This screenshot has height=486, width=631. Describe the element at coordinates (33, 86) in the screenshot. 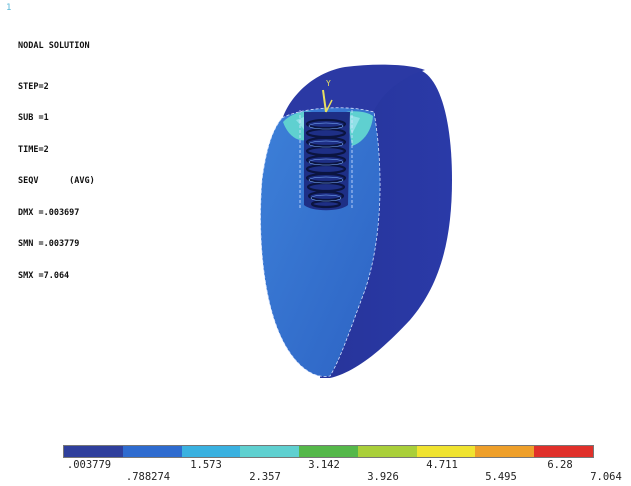

I see `info-step: STEP=2` at that location.